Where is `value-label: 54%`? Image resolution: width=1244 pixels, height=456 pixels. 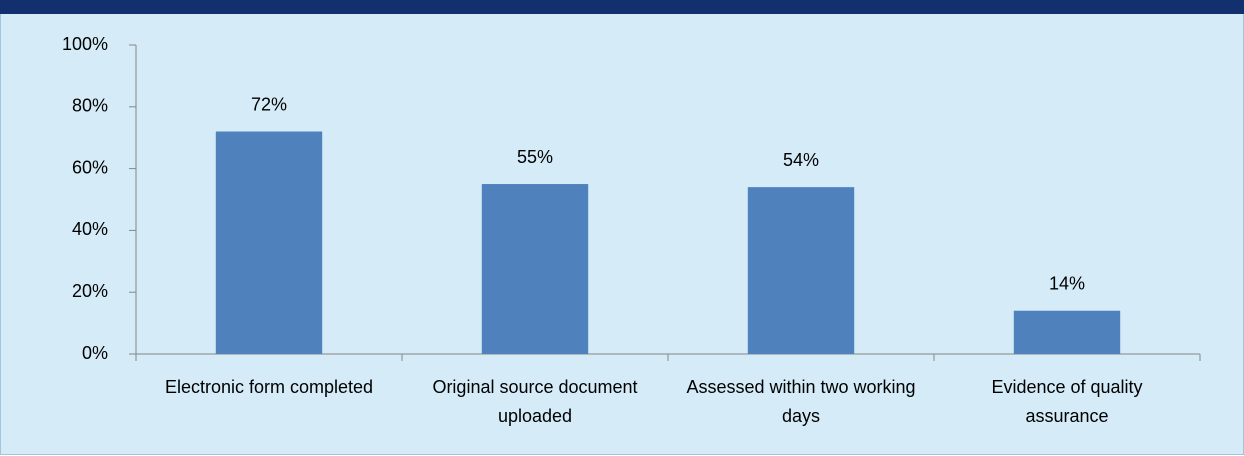
value-label: 54% is located at coordinates (801, 160).